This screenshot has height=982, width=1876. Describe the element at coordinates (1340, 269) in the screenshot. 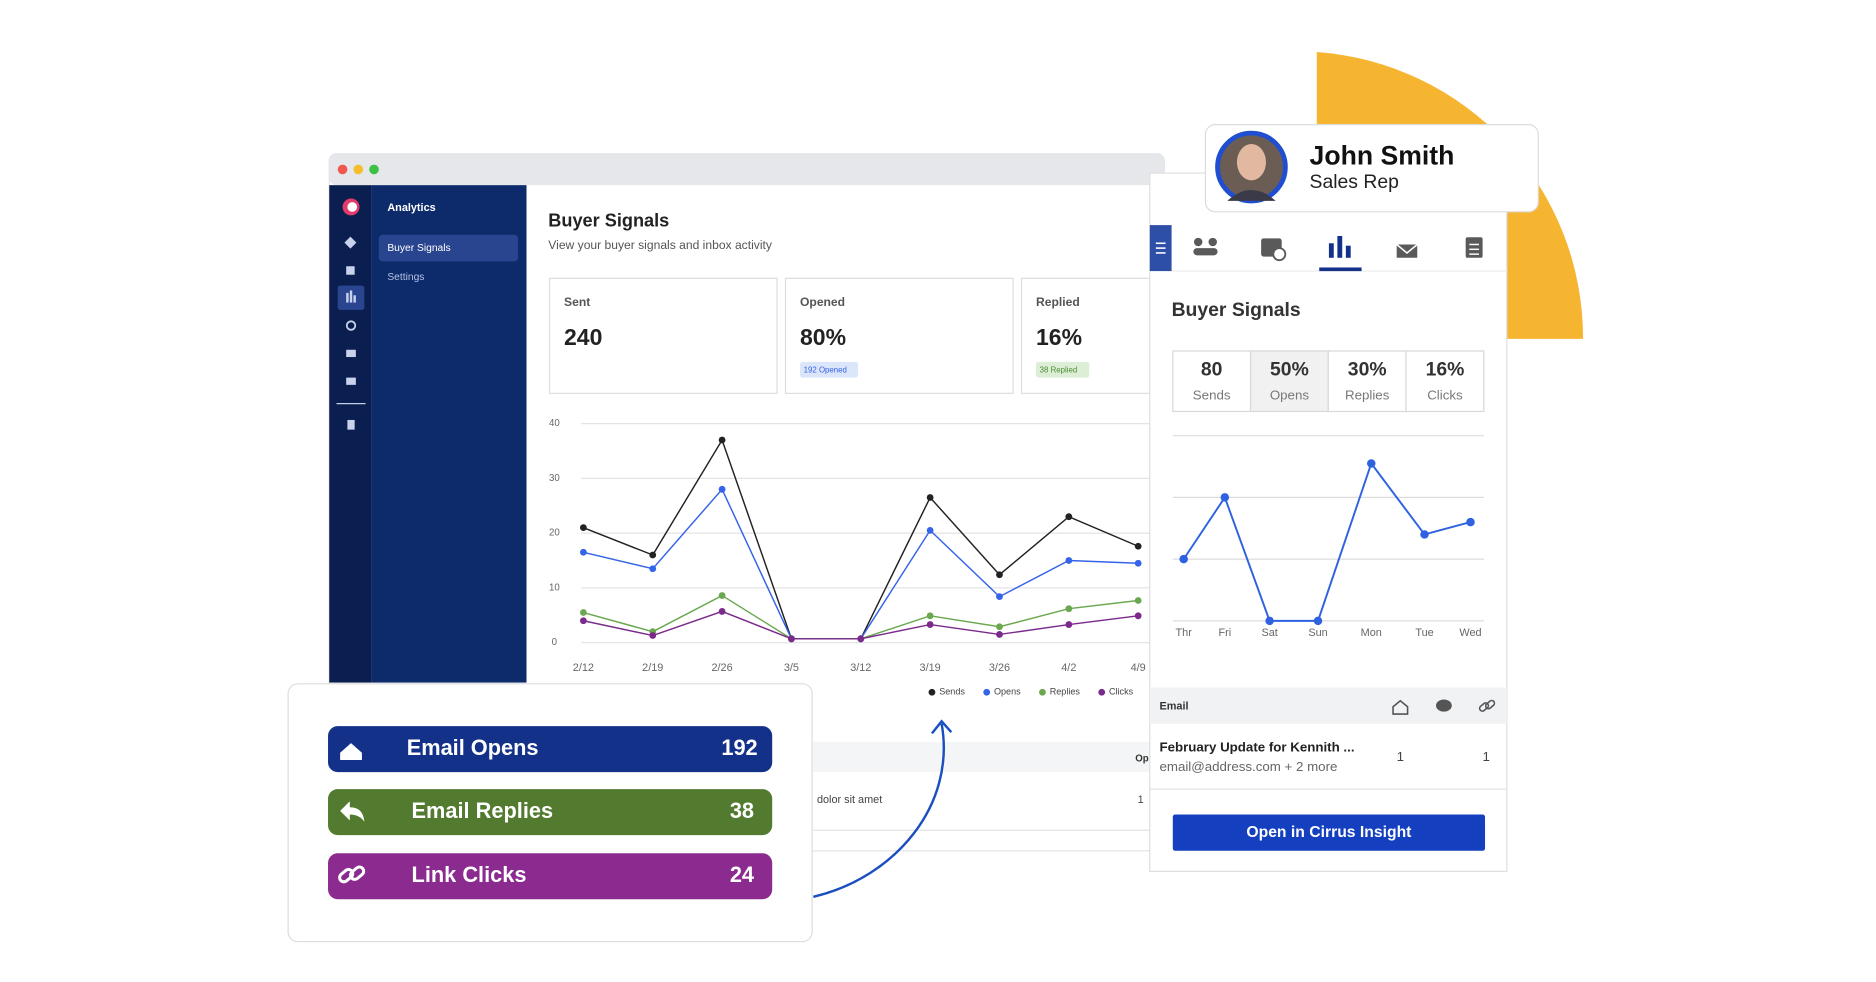

I see `active-tab-underline` at that location.